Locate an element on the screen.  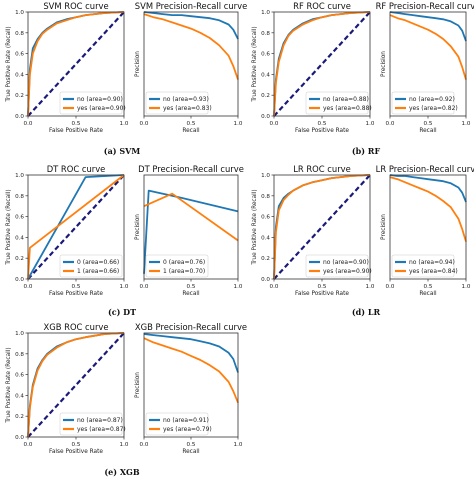
chart-title: DT Precision-Recall curve is located at coordinates (191, 169).